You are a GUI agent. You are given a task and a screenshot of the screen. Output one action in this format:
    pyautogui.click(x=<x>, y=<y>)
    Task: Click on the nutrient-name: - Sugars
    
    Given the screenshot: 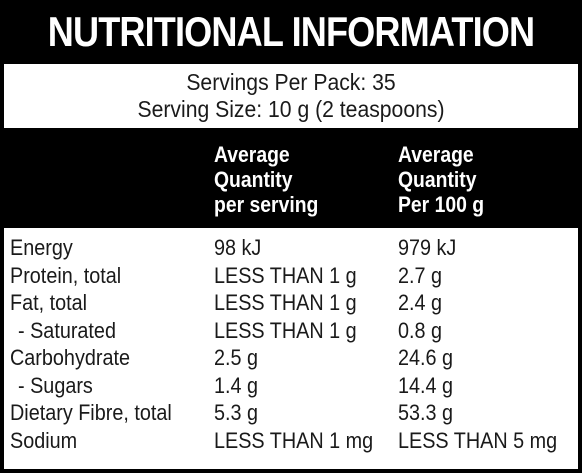 What is the action you would take?
    pyautogui.click(x=55, y=385)
    